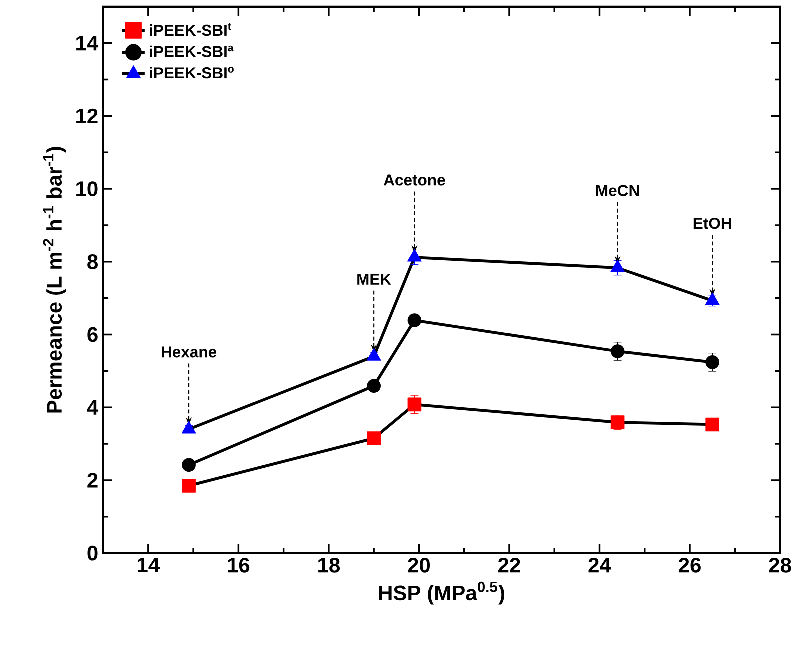 The width and height of the screenshot is (800, 648). What do you see at coordinates (93, 480) in the screenshot?
I see `y-tick-label: 2` at bounding box center [93, 480].